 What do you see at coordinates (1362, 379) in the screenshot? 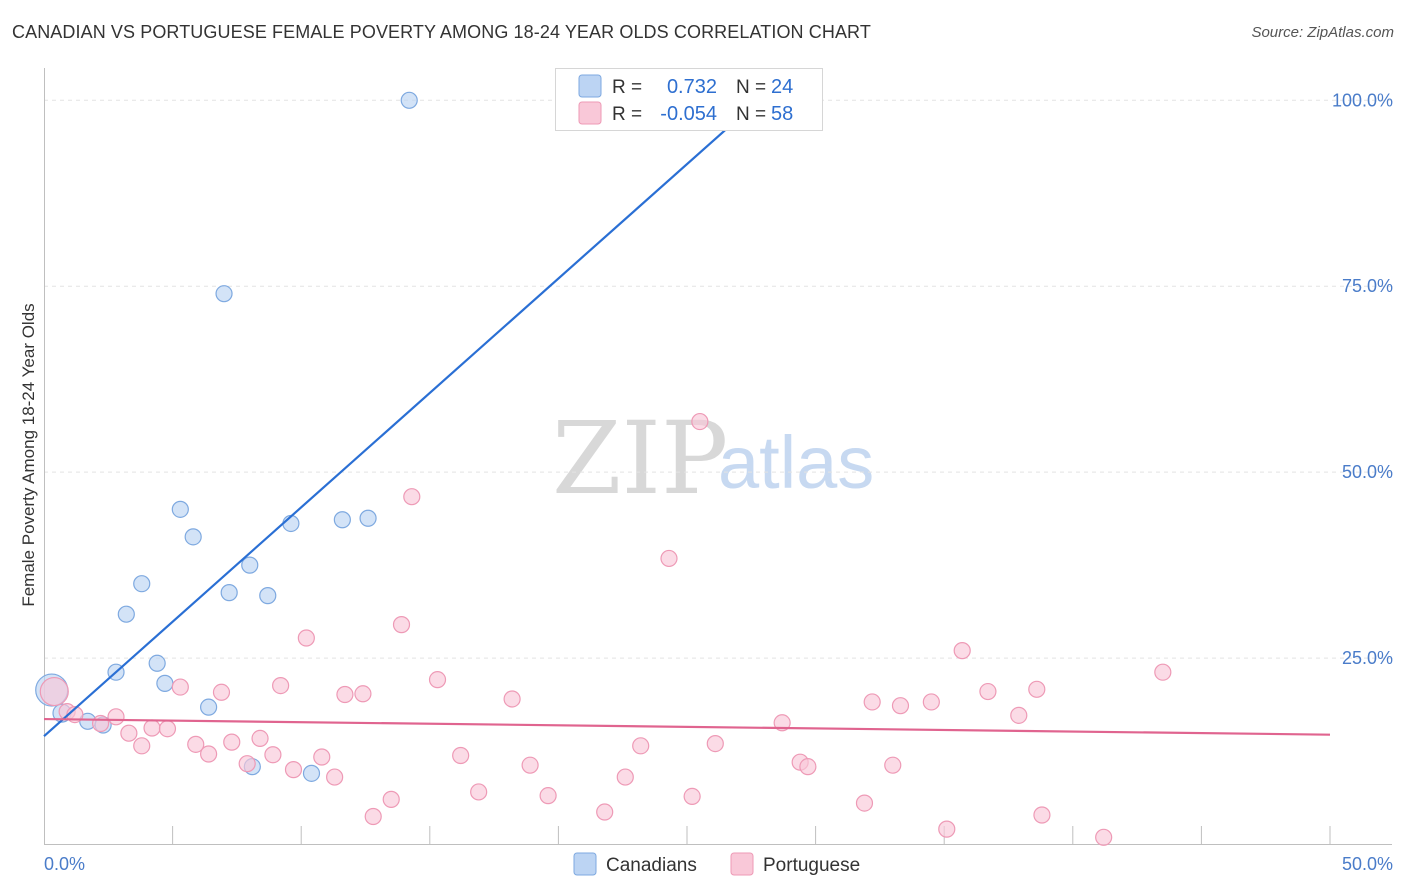
I see `y-tick-labels: 25.0% 50.0% 75.0% 100.0%` at bounding box center [1362, 379].